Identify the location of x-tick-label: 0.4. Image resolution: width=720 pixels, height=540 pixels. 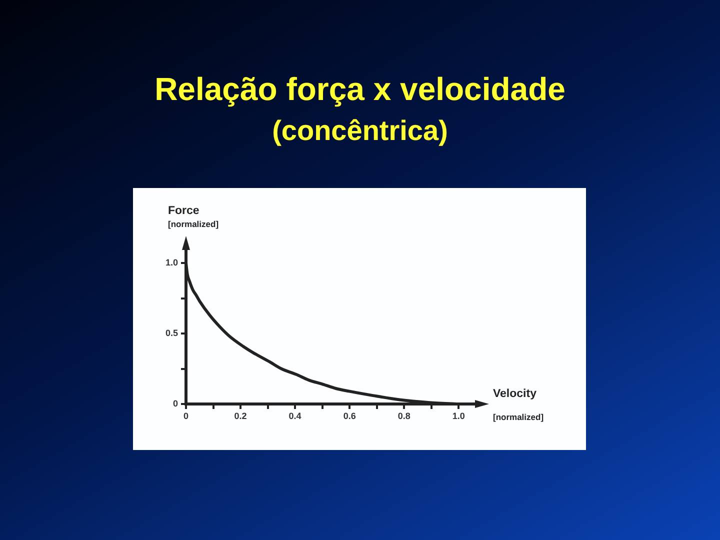
(295, 415).